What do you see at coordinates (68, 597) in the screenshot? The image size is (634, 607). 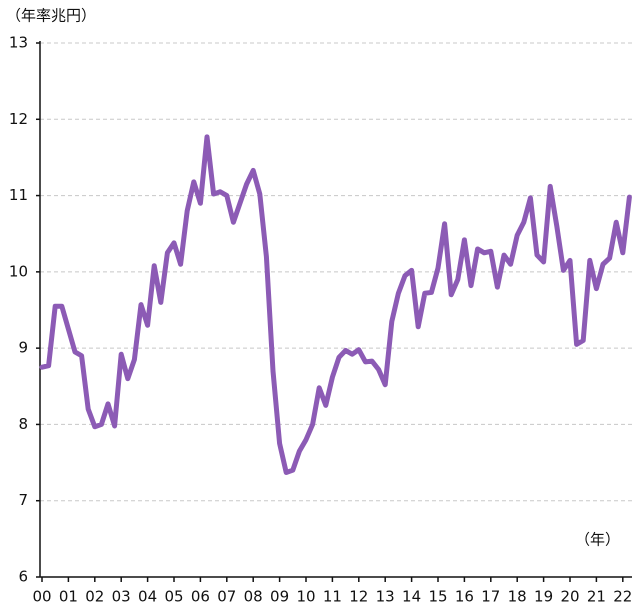 I see `x-tick-label: 01` at bounding box center [68, 597].